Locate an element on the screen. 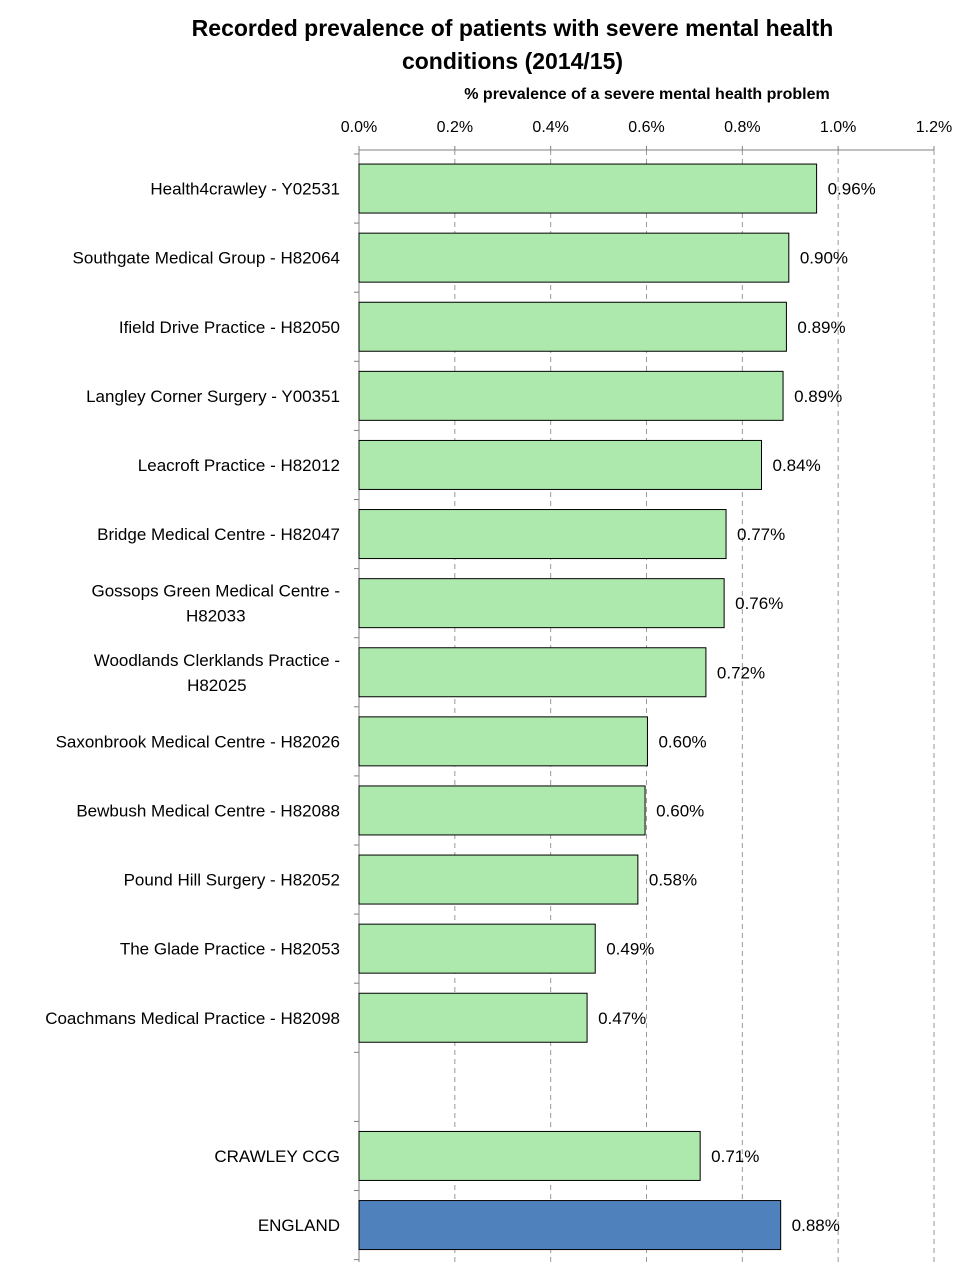 This screenshot has height=1283, width=975. x-tick-label: 1.2% is located at coordinates (934, 127).